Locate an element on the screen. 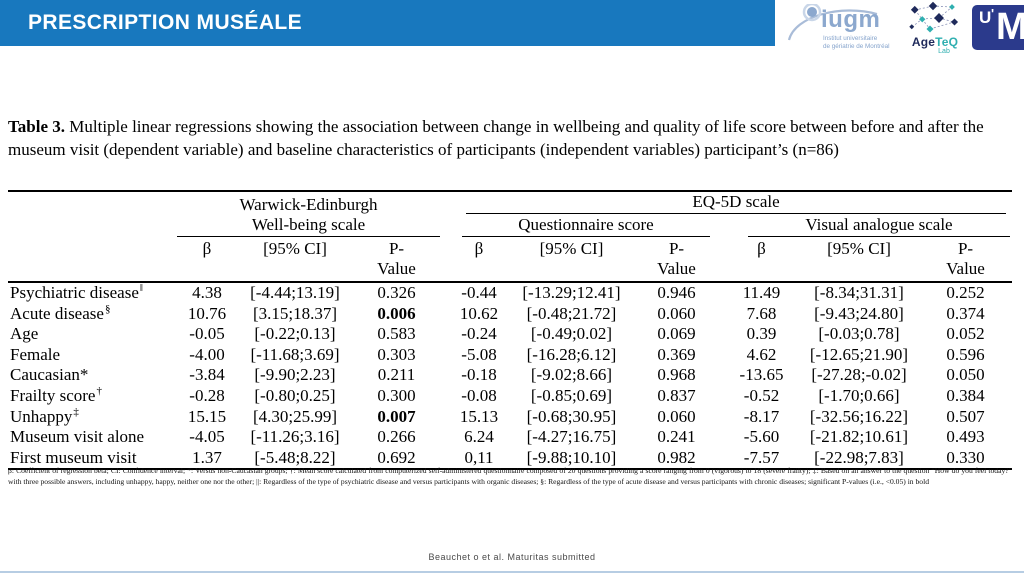  value-cell: 1.37 is located at coordinates (207, 457).